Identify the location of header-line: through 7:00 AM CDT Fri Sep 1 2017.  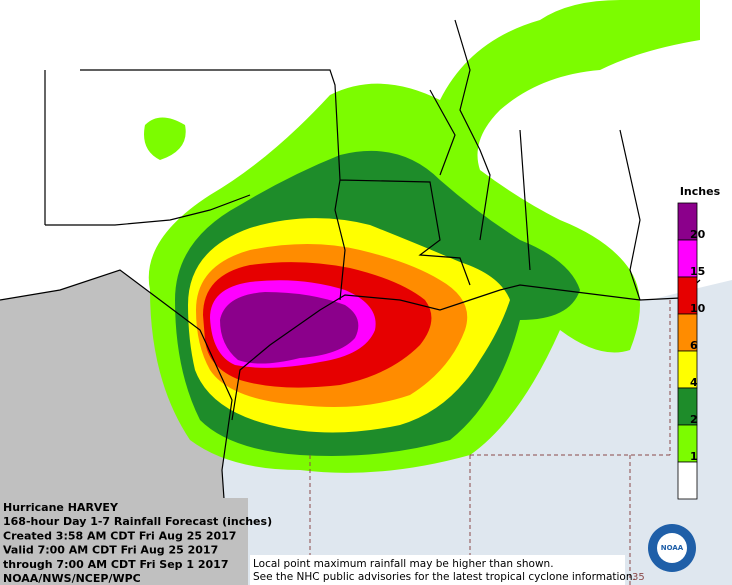
(115, 564).